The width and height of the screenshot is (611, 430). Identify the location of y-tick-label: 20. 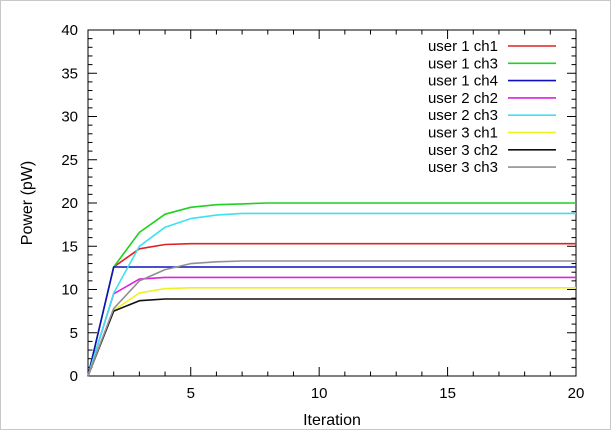
(69, 203).